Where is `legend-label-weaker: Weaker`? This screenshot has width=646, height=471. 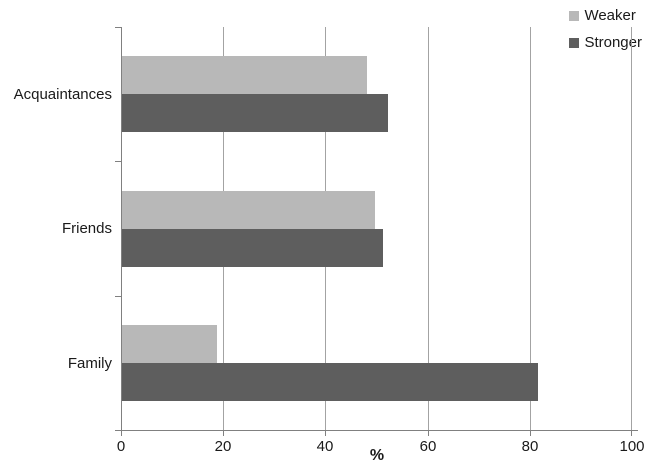 legend-label-weaker: Weaker is located at coordinates (610, 15).